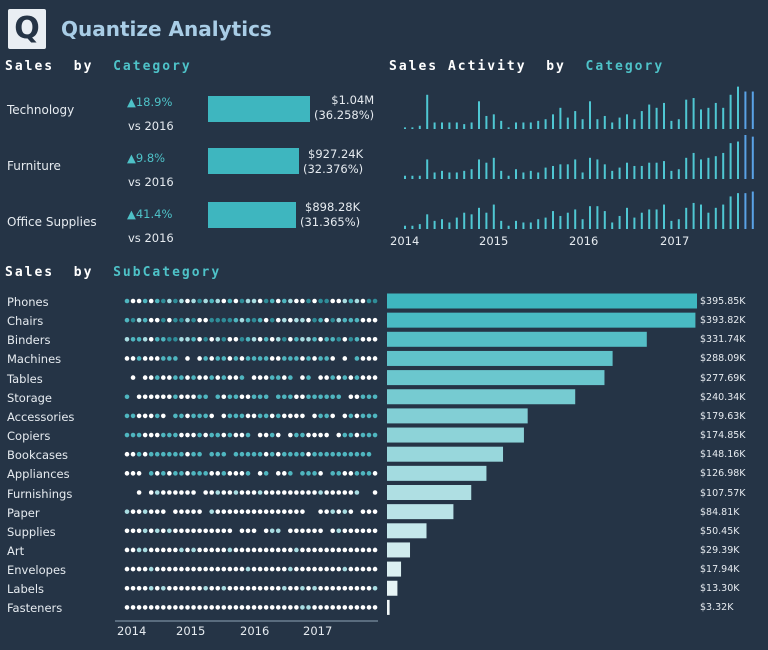 This screenshot has width=768, height=650. Describe the element at coordinates (38, 474) in the screenshot. I see `subcategory-name: Appliances` at that location.